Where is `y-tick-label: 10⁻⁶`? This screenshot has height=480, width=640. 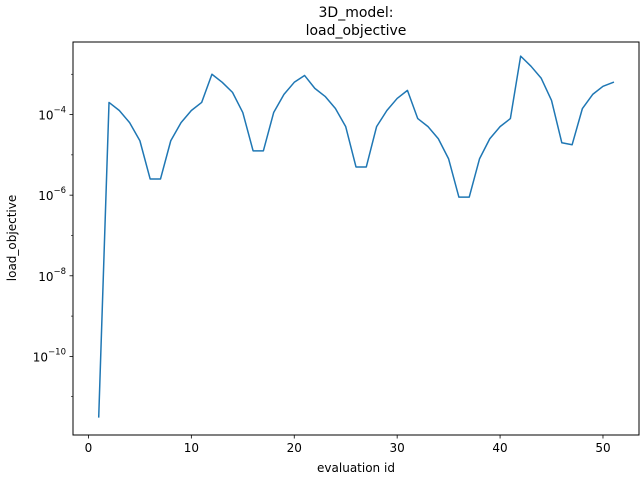
y-tick-label: 10⁻⁶ is located at coordinates (52, 194).